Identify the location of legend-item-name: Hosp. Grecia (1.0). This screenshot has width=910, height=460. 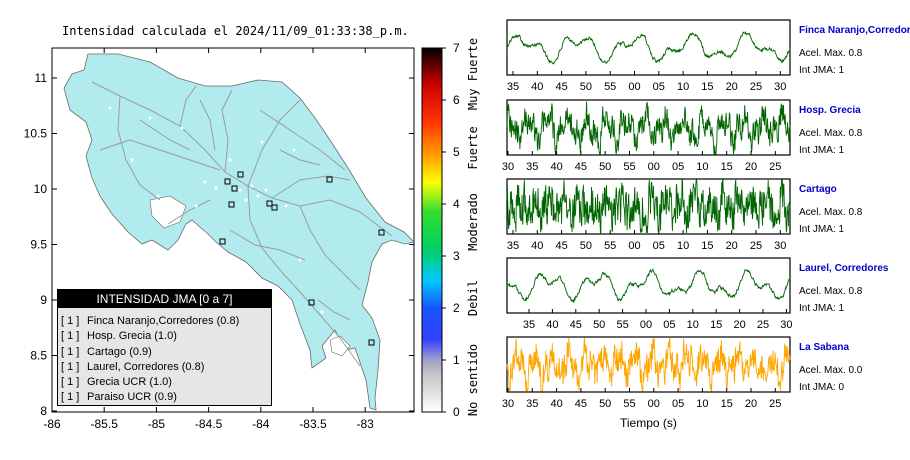
(132, 336).